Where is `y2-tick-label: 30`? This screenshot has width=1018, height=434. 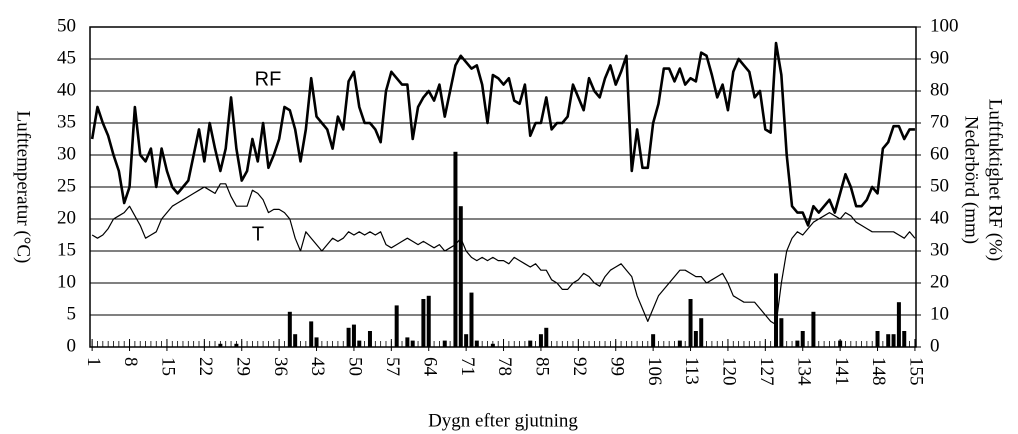 y2-tick-label: 30 is located at coordinates (939, 249).